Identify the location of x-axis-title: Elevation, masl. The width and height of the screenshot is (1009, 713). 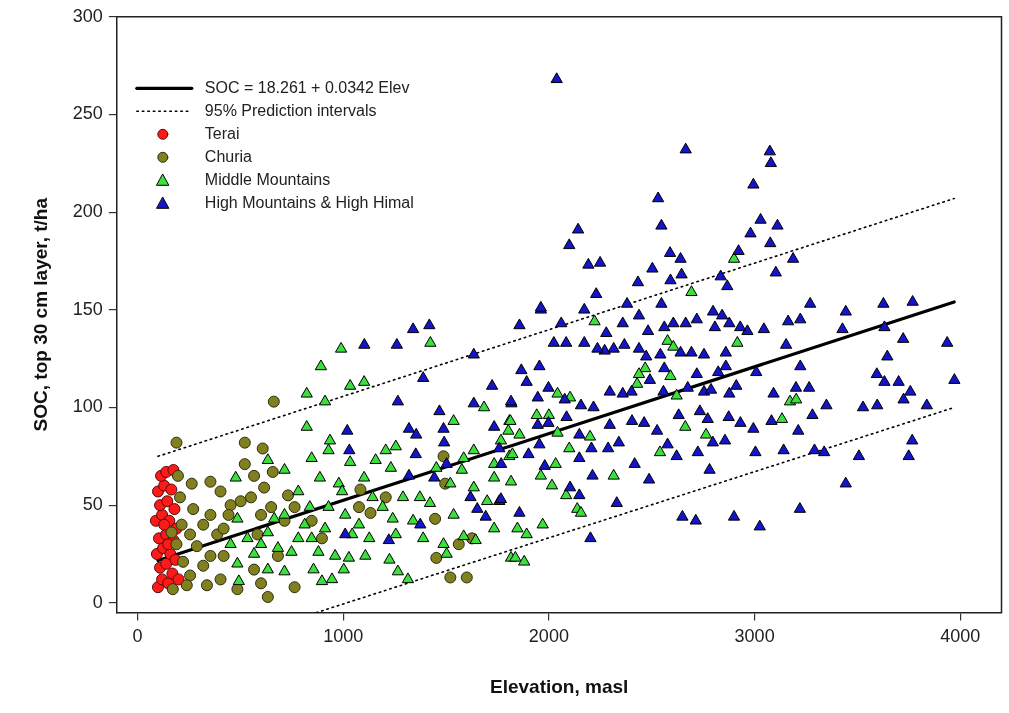
(559, 686).